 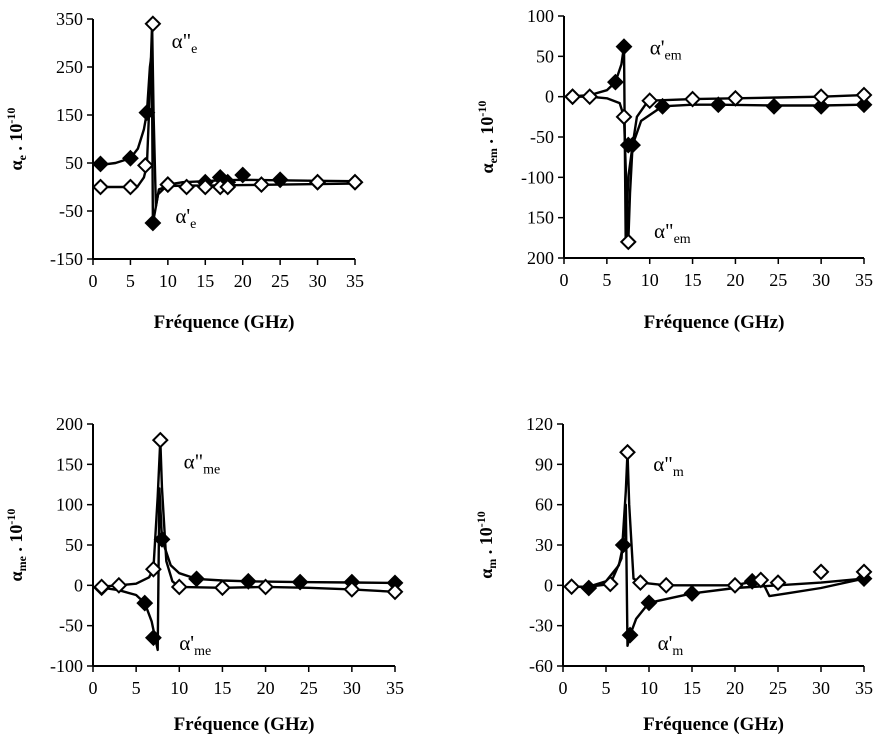 What do you see at coordinates (69, 19) in the screenshot?
I see `y-tick-label: 350` at bounding box center [69, 19].